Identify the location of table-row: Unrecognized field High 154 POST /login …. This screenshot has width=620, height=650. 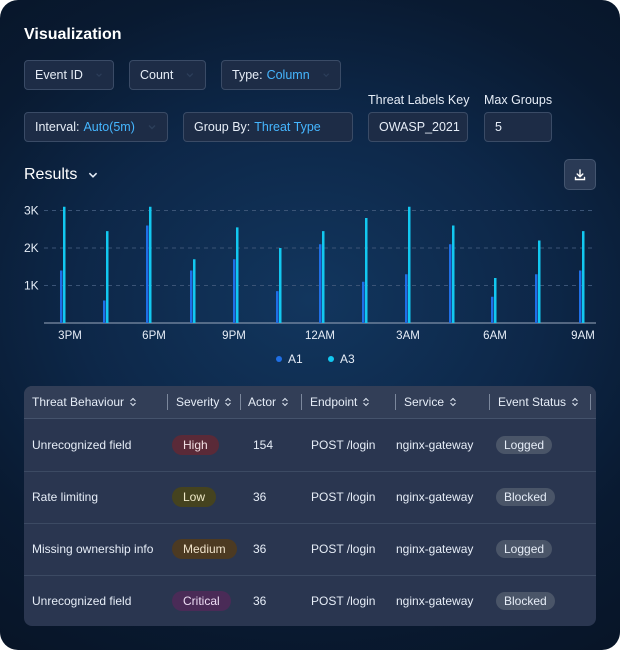
(310, 445).